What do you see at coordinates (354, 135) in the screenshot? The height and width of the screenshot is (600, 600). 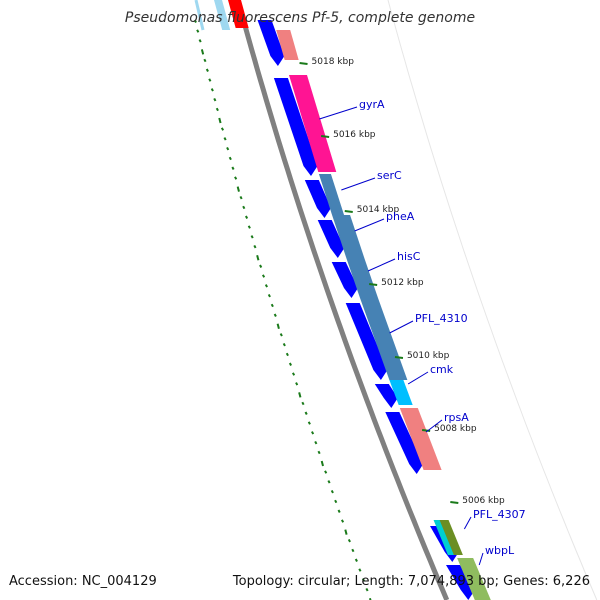 I see `kbp-tick-label: 5016 kbp` at bounding box center [354, 135].